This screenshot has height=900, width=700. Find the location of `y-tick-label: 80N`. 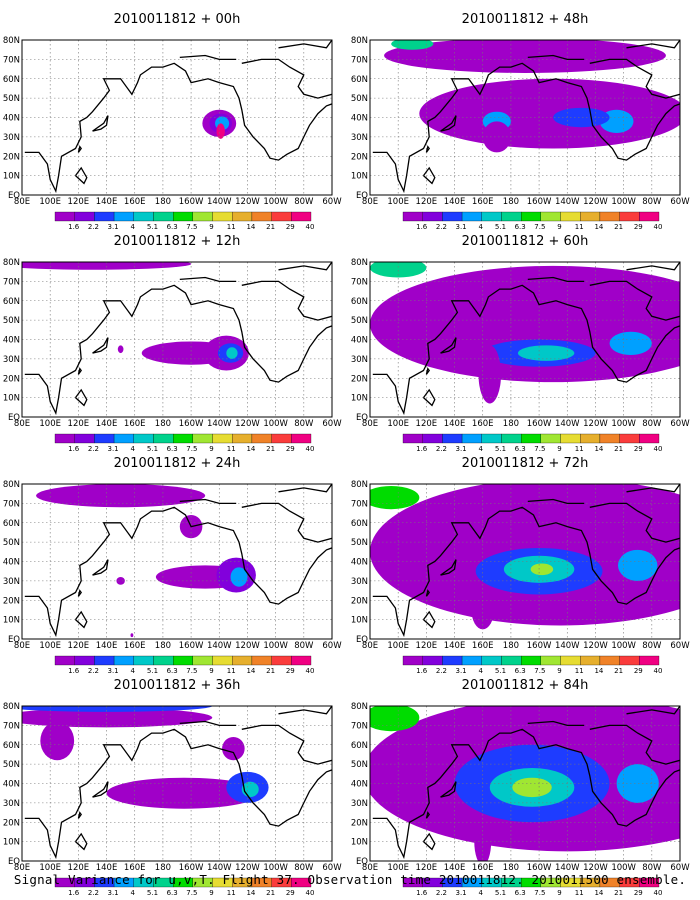

y-tick-label: 80N is located at coordinates (359, 41).